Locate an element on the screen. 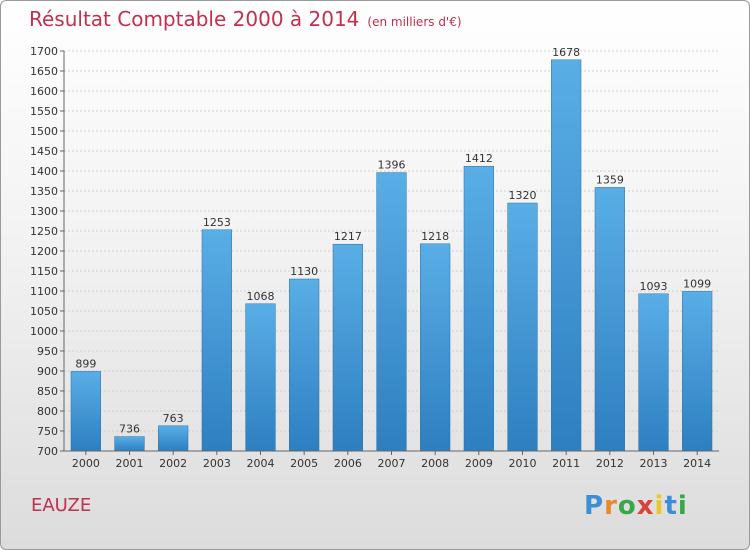 The width and height of the screenshot is (750, 550). bar-value-label: 1396 is located at coordinates (392, 165).